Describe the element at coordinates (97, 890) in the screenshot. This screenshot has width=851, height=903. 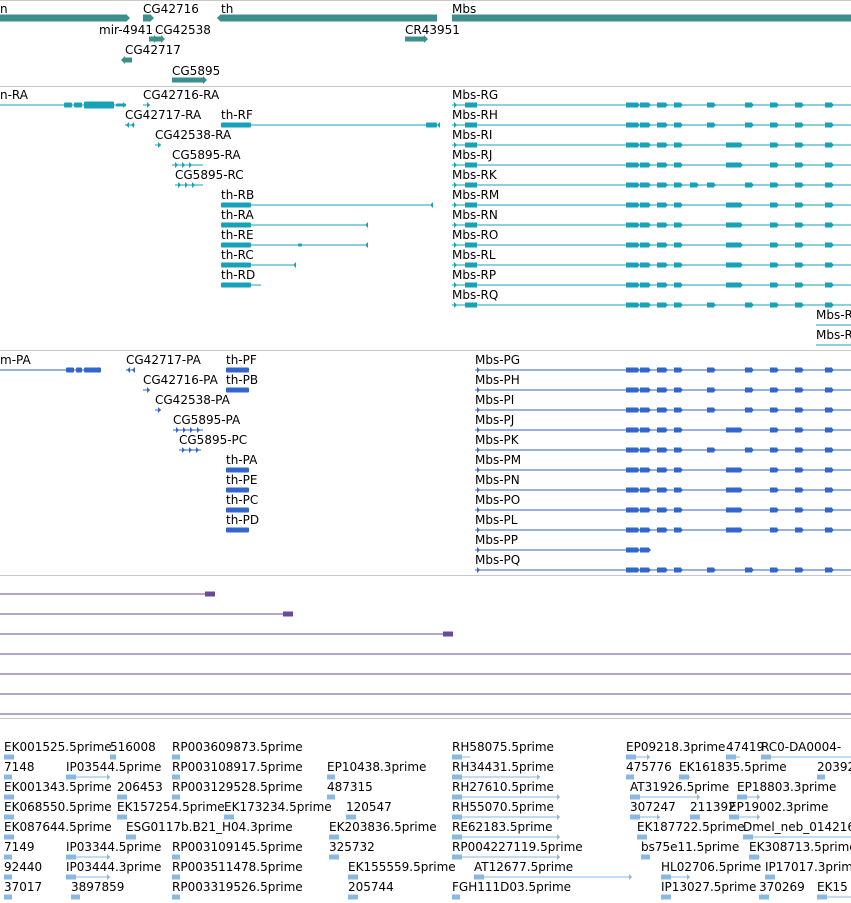
I see `ests-feature: 3897859` at that location.